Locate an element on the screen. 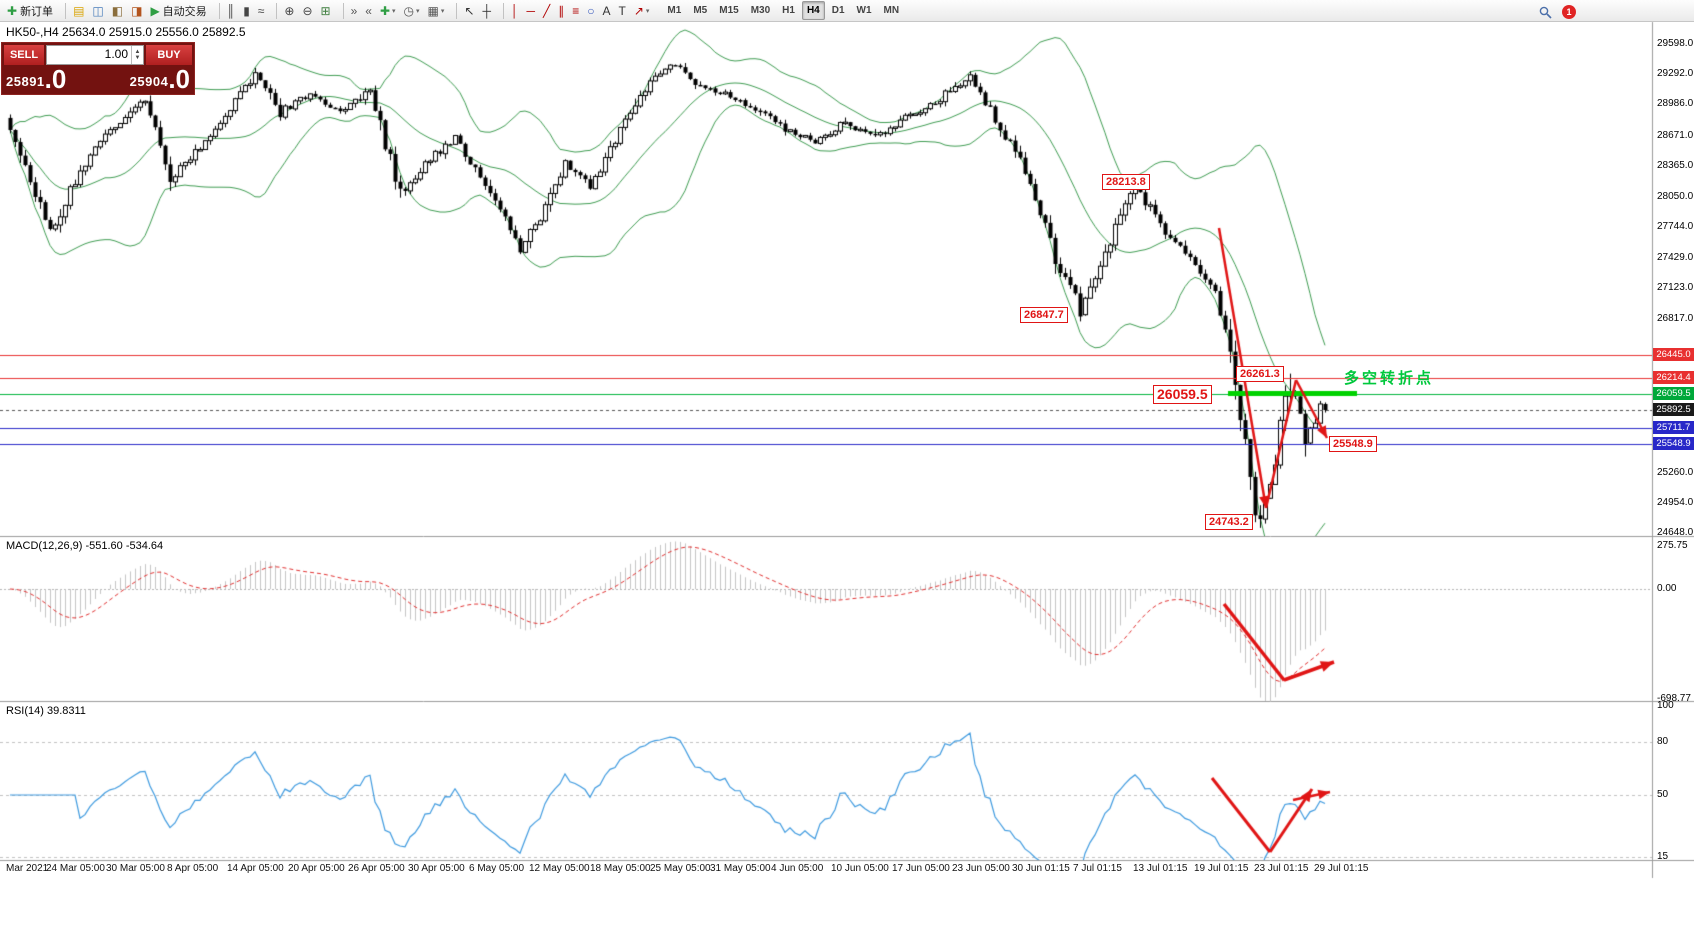 This screenshot has width=1694, height=943. text-button: A is located at coordinates (606, 11).